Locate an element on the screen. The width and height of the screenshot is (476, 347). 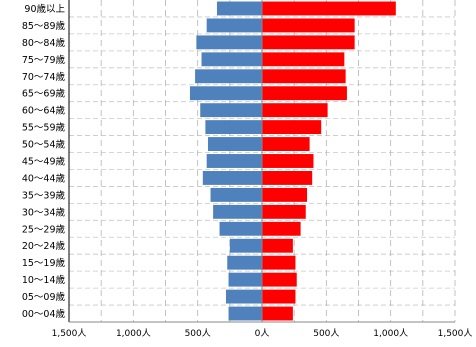
category-label-1: 85～89歳 is located at coordinates (44, 26).